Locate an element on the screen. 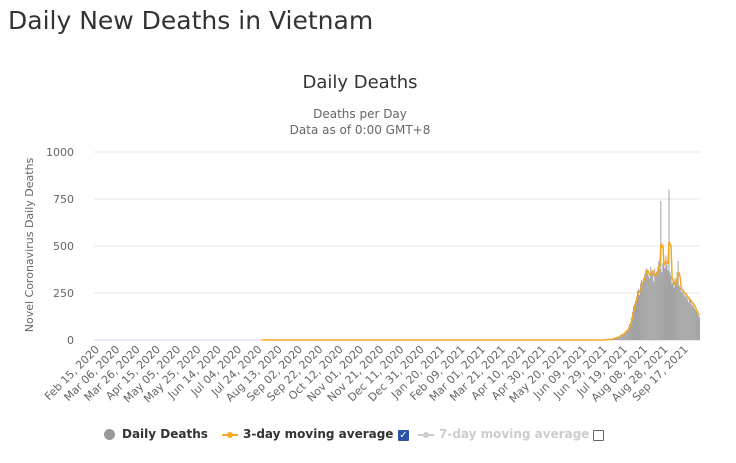 This screenshot has width=736, height=463. legend-item-7-day-average: 7-day moving average is located at coordinates (503, 434).